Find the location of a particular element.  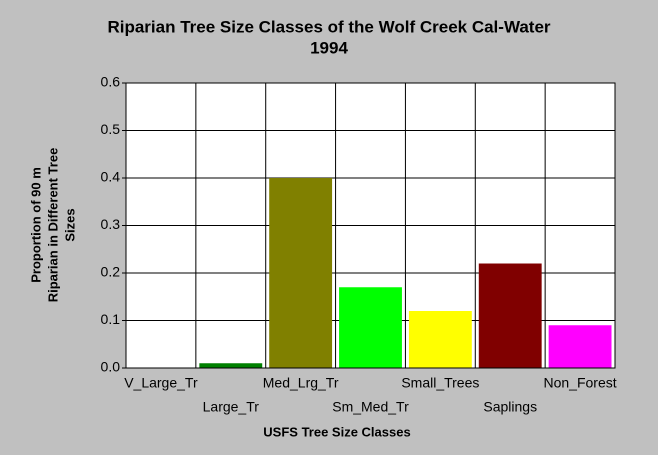

x-tick-label: Med_Lrg_Tr is located at coordinates (301, 383).